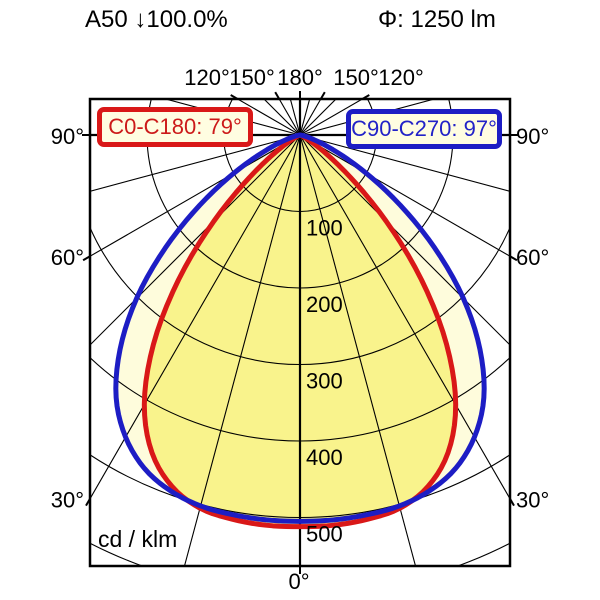  What do you see at coordinates (532, 500) in the screenshot?
I see `angle-label-right-30: 30°` at bounding box center [532, 500].